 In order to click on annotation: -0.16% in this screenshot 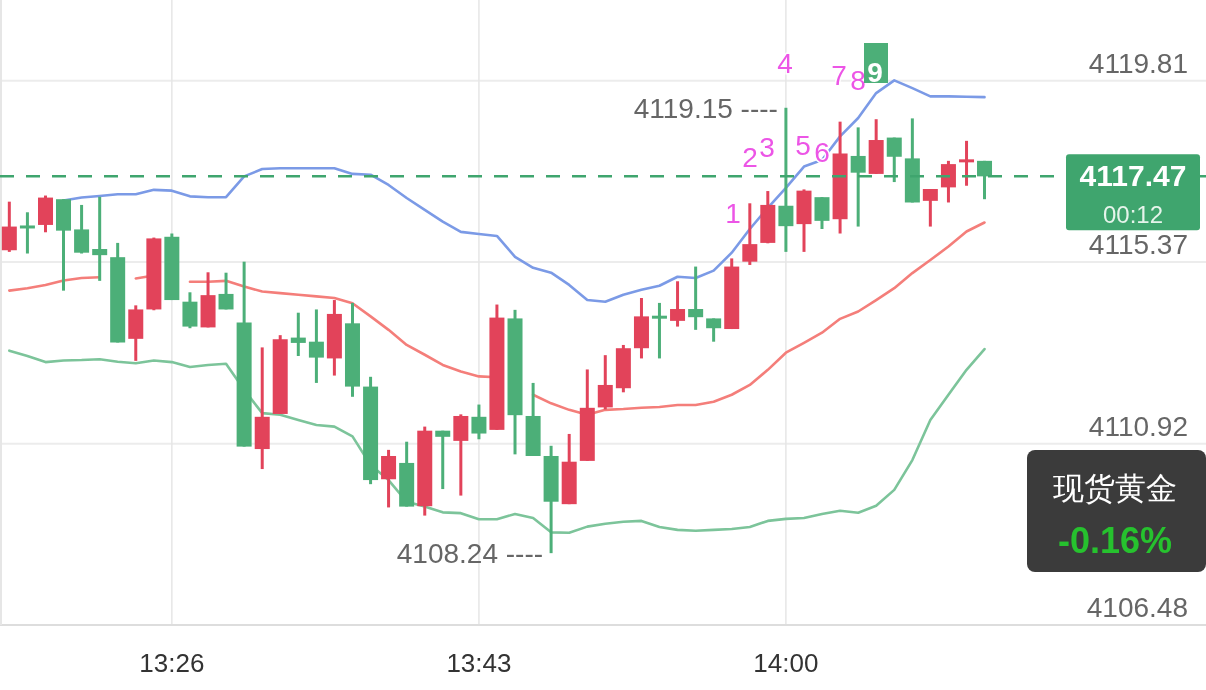, I will do `click(1115, 540)`.